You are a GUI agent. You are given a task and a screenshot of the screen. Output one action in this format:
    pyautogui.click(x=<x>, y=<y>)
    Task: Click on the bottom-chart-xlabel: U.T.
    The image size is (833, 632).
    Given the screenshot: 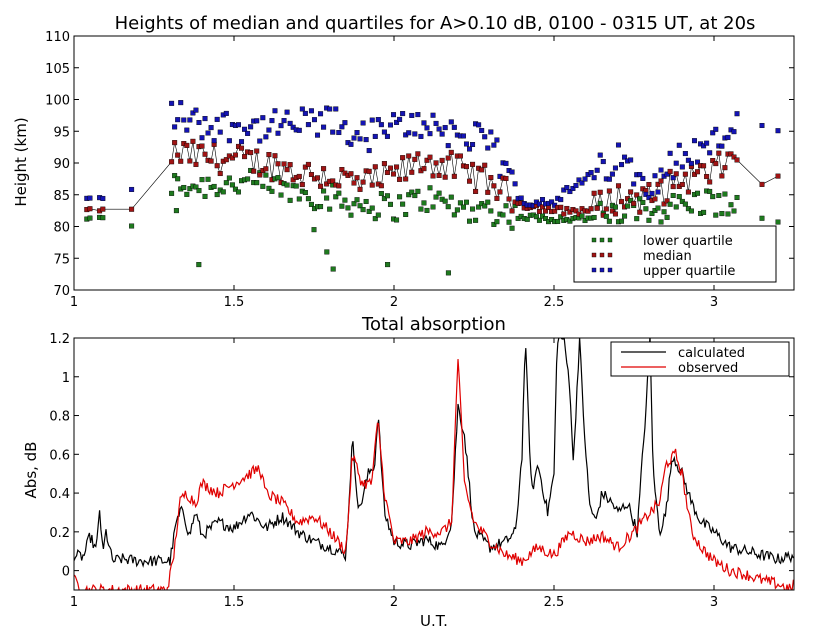 What is the action you would take?
    pyautogui.click(x=434, y=621)
    